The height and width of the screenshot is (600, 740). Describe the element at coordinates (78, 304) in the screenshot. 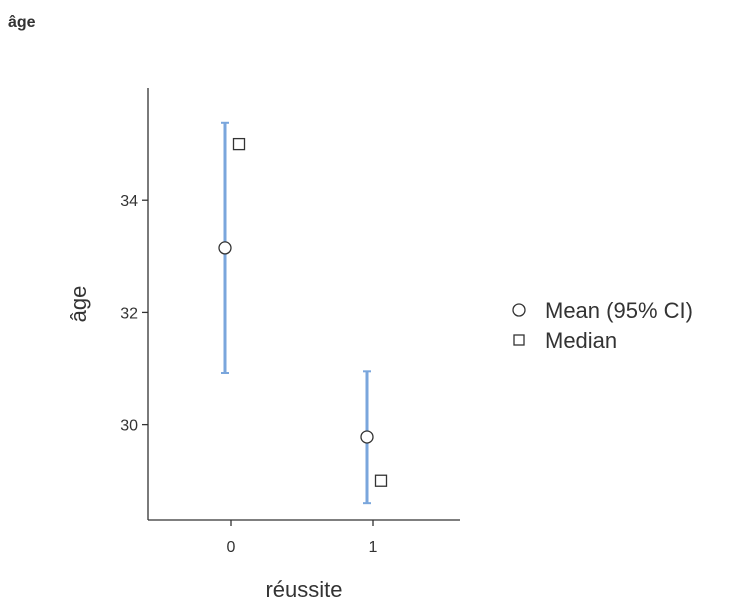

I see `y-axis-title: âge` at that location.